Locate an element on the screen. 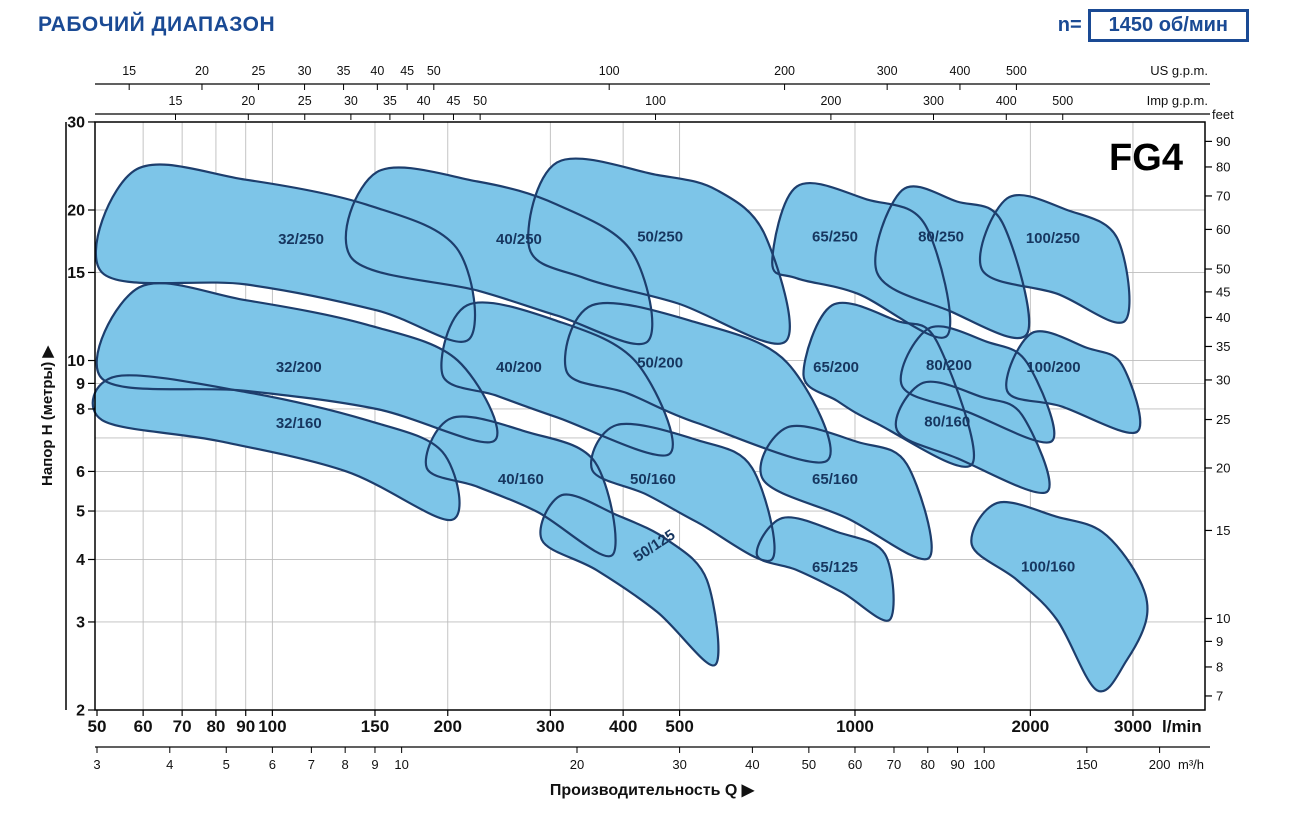 Image resolution: width=1301 pixels, height=834 pixels. m3h-tick-label: 50 is located at coordinates (809, 764).